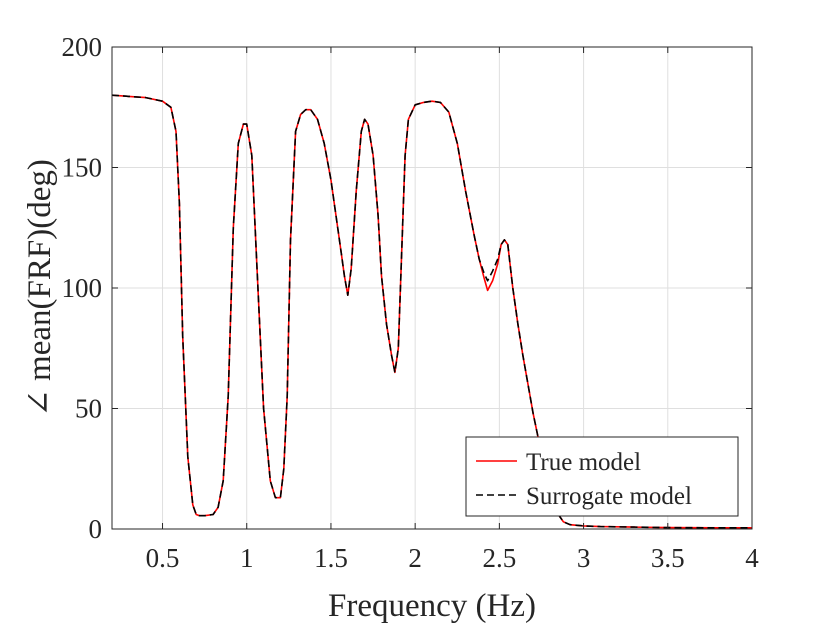 This screenshot has height=623, width=830. Describe the element at coordinates (88, 409) in the screenshot. I see `y-tick-label: 50` at that location.